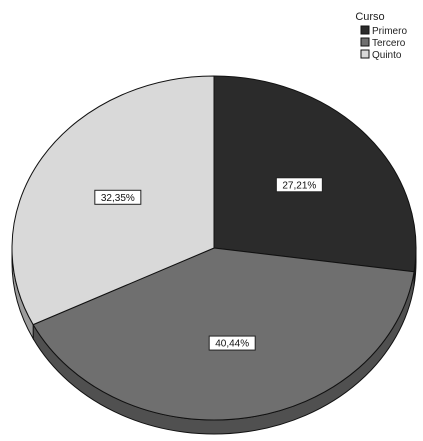  I want to click on data-label-primero: 27,21%, so click(299, 185).